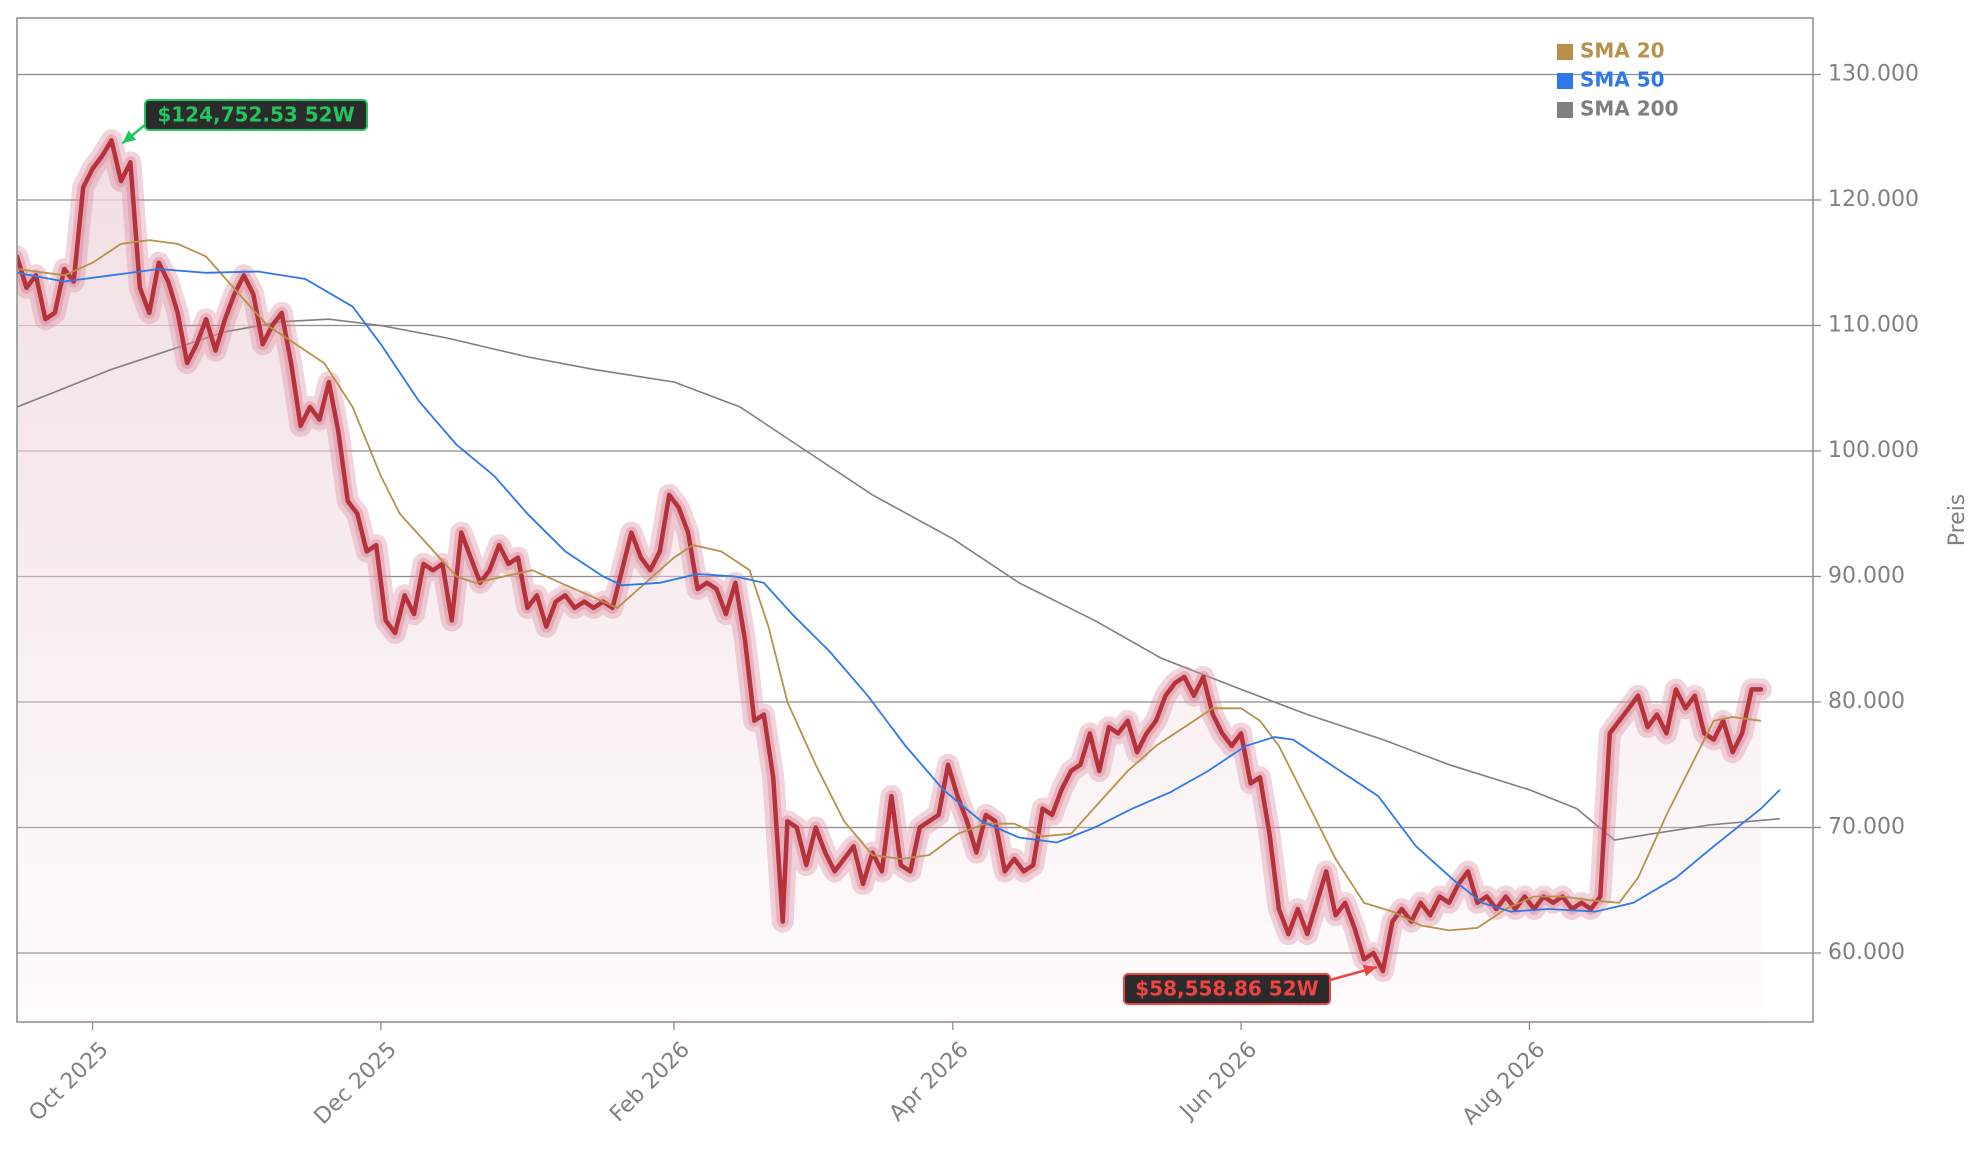 The height and width of the screenshot is (1151, 1975). I want to click on x-tick-label: Aug 2026, so click(1504, 1083).